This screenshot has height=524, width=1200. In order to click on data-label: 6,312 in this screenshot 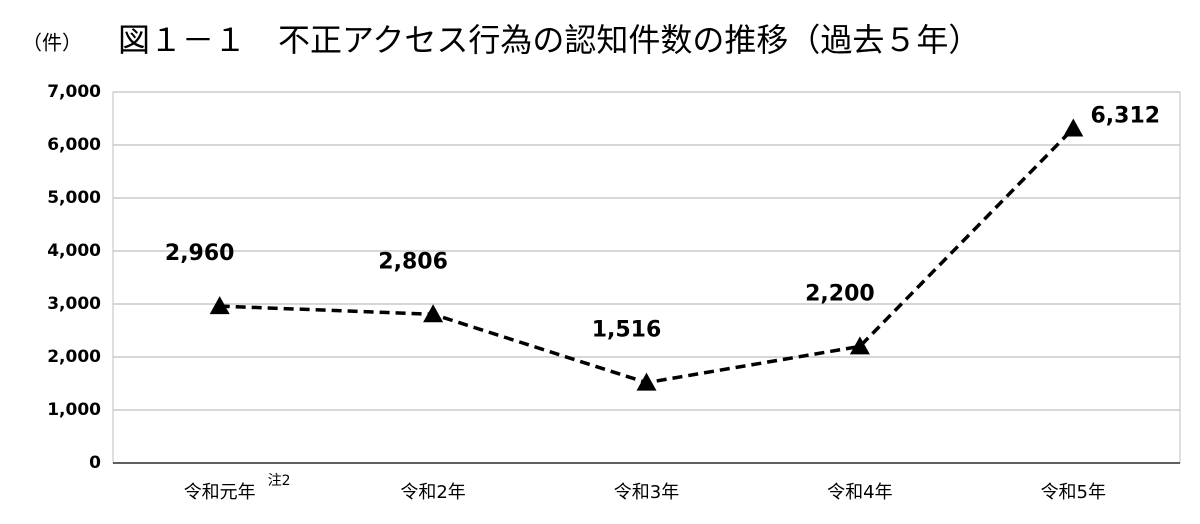, I will do `click(1126, 115)`.